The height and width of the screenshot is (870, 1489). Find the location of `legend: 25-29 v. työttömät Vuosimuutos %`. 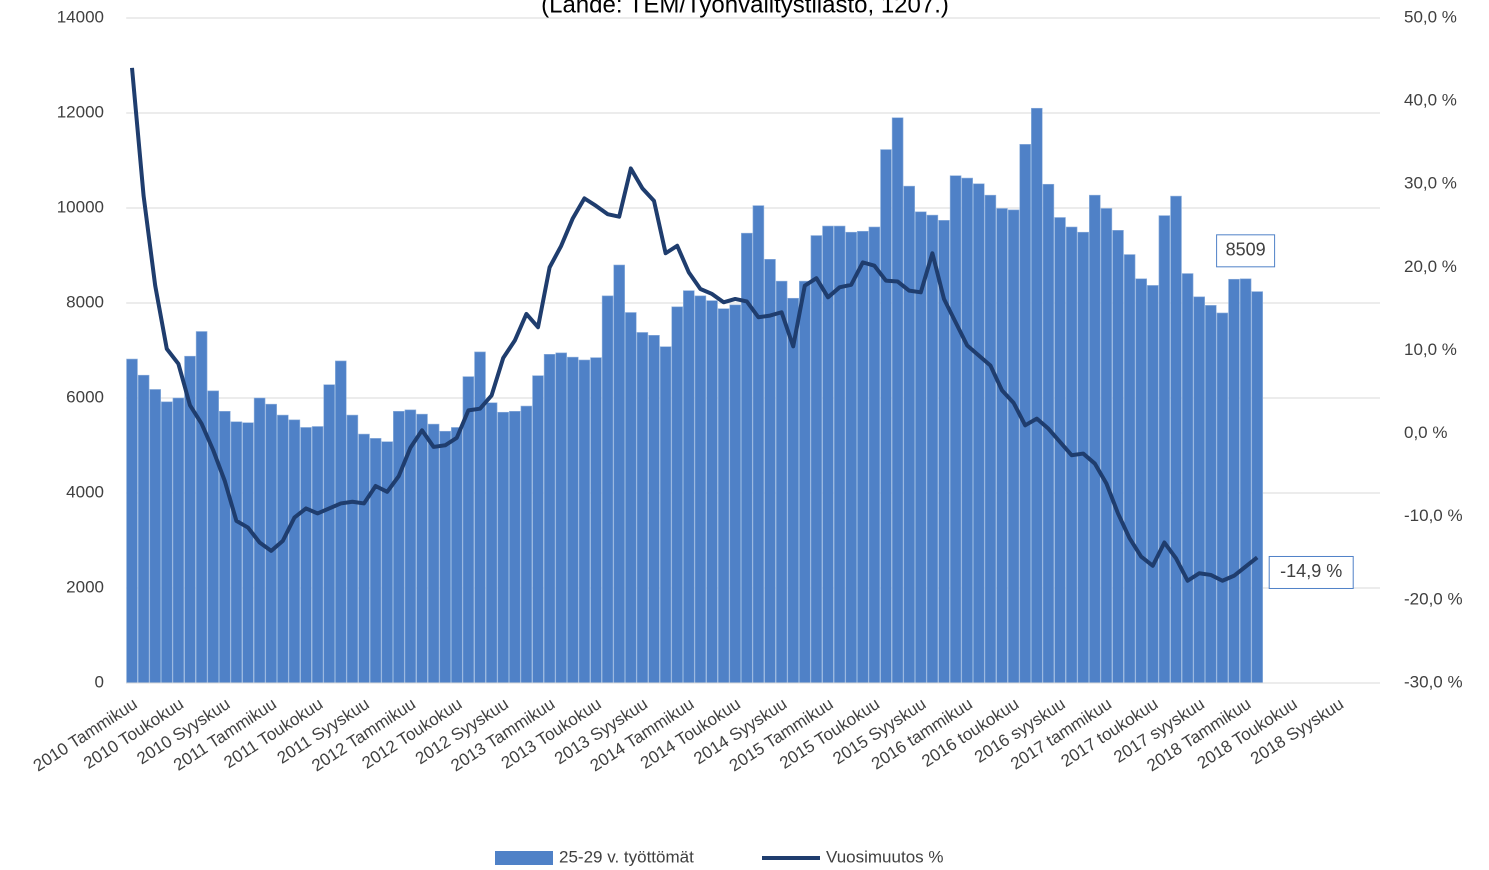

legend: 25-29 v. työttömät Vuosimuutos % is located at coordinates (719, 856).